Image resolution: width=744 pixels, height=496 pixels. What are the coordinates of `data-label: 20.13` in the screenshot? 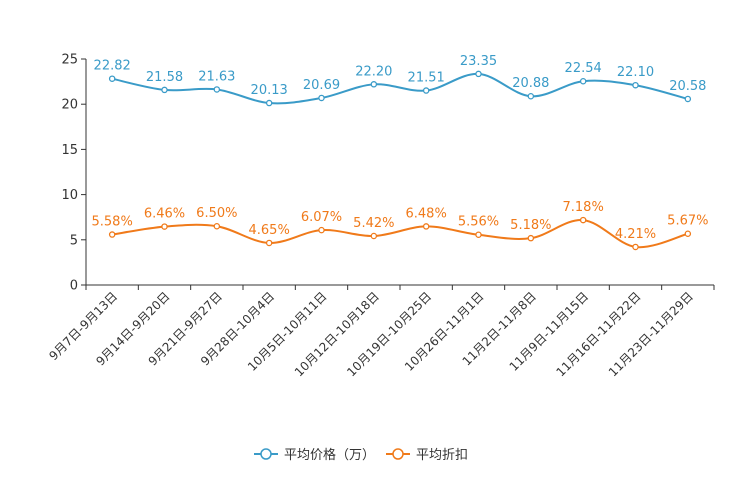 It's located at (269, 90).